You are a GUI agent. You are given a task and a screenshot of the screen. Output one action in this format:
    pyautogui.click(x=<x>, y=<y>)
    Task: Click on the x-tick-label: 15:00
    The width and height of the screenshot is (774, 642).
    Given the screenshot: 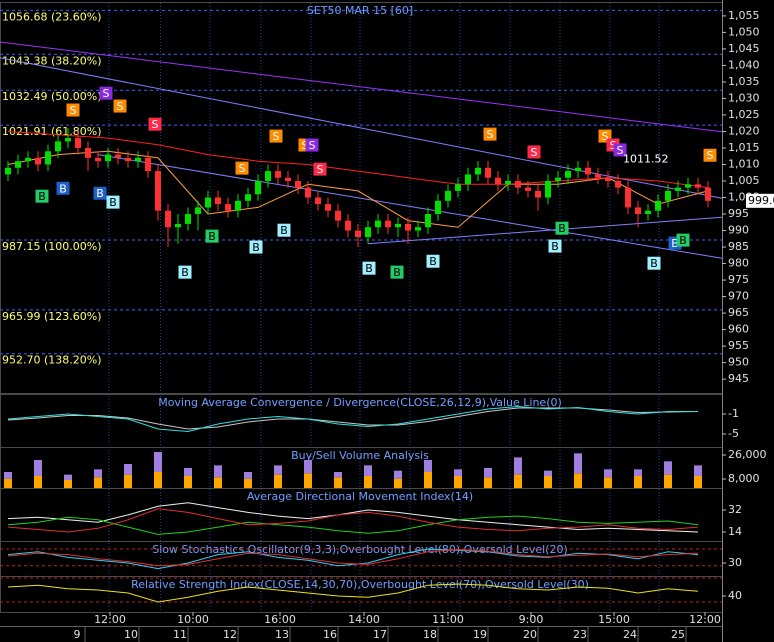 What is the action you would take?
    pyautogui.click(x=614, y=619)
    